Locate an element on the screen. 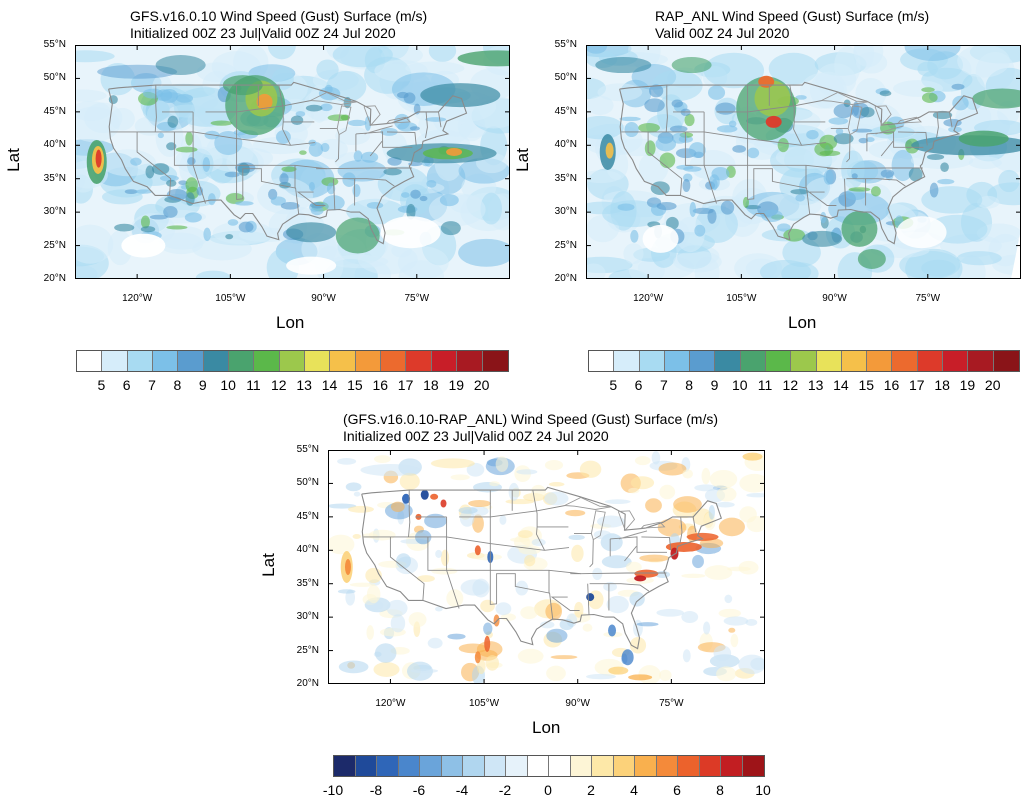 The width and height of the screenshot is (1031, 802). field-blobs is located at coordinates (803, 162).